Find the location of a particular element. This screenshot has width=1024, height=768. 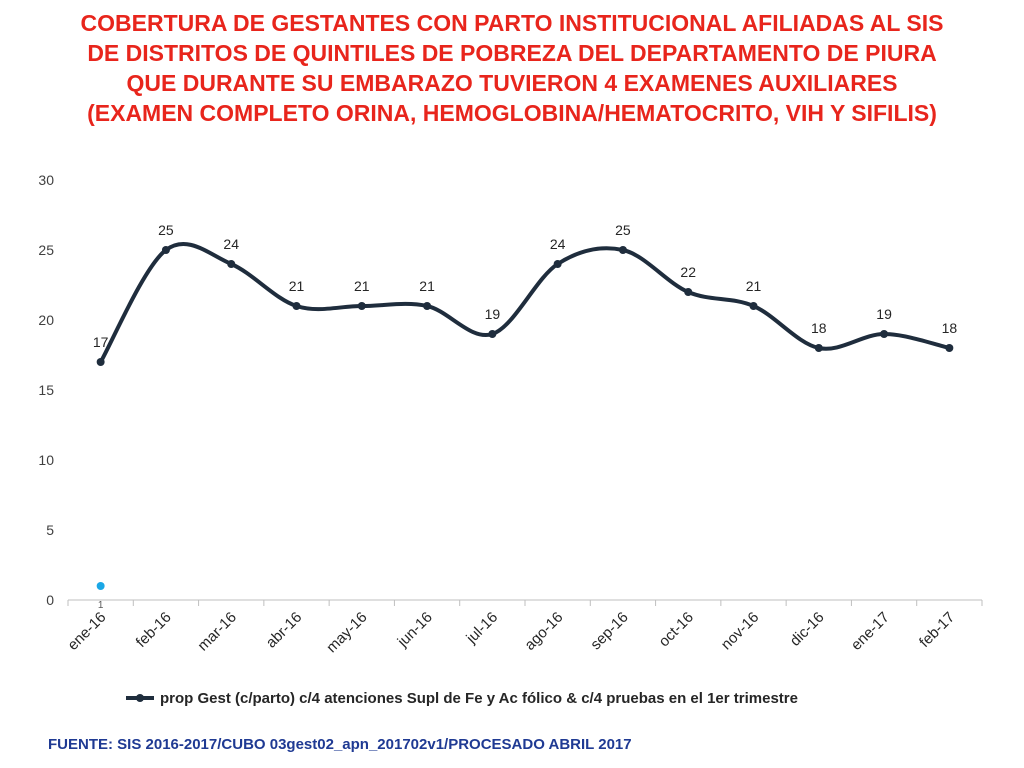

x-tick-label: jun-16 is located at coordinates (415, 630).